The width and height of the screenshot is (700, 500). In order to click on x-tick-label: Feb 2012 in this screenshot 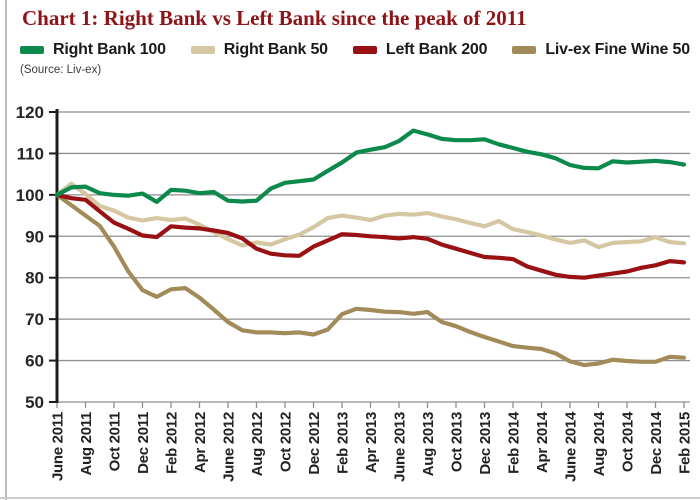, I will do `click(172, 443)`.